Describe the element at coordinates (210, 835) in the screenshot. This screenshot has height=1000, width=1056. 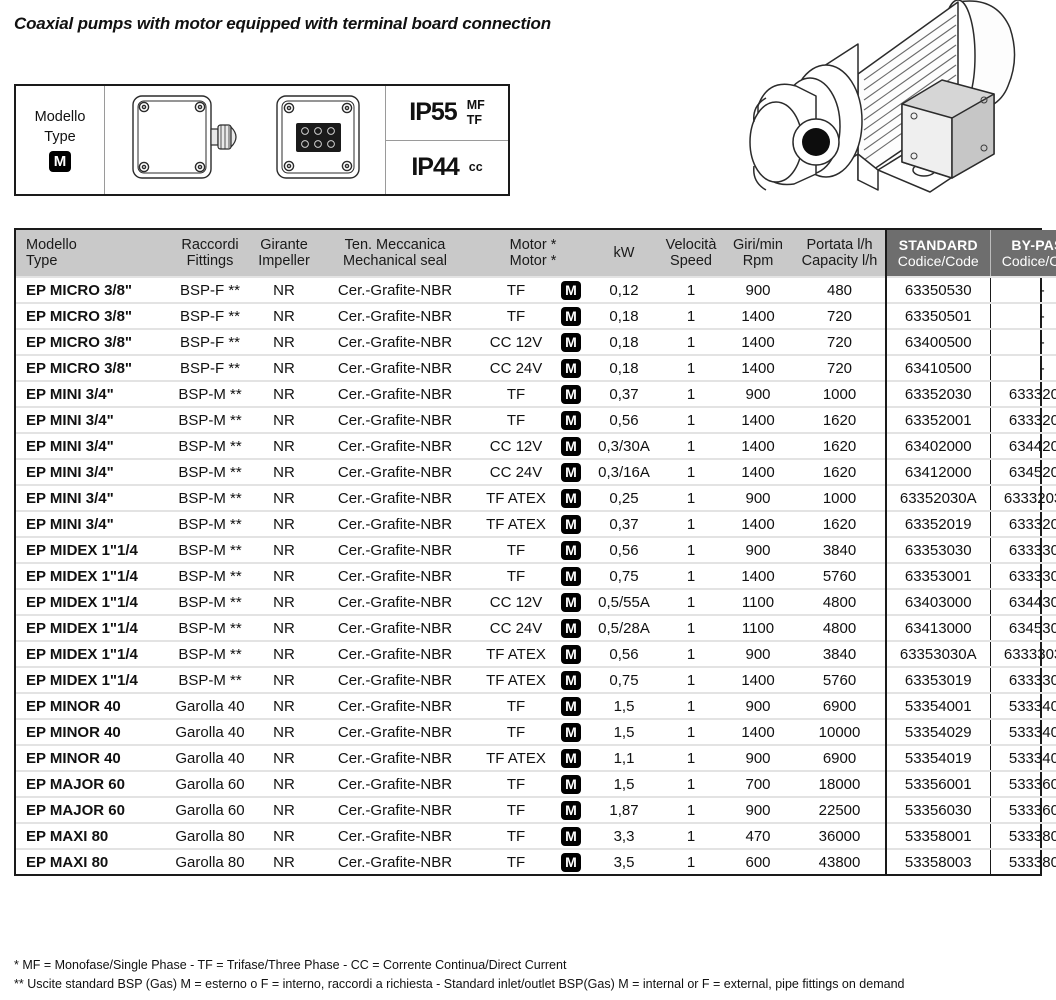
I see `cell-fittings: Garolla 80` at that location.